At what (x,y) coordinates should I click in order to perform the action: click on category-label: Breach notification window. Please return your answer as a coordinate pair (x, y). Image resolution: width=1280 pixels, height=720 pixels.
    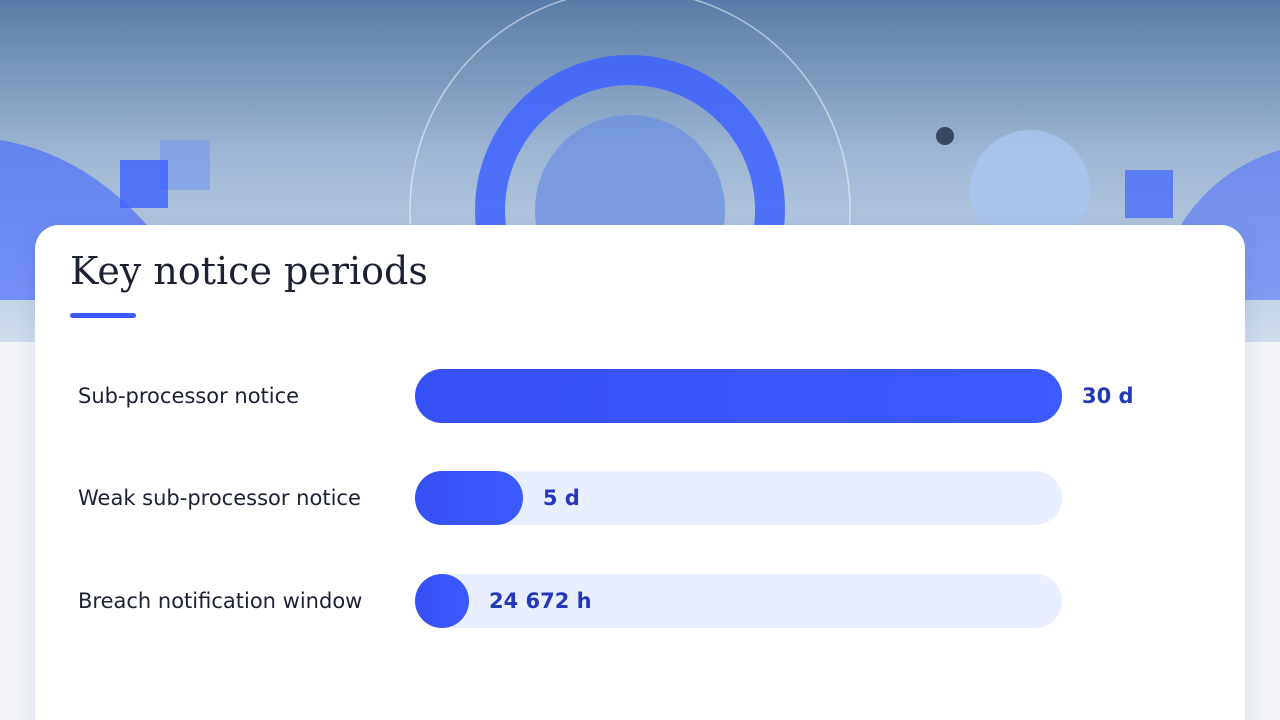
    Looking at the image, I should click on (220, 601).